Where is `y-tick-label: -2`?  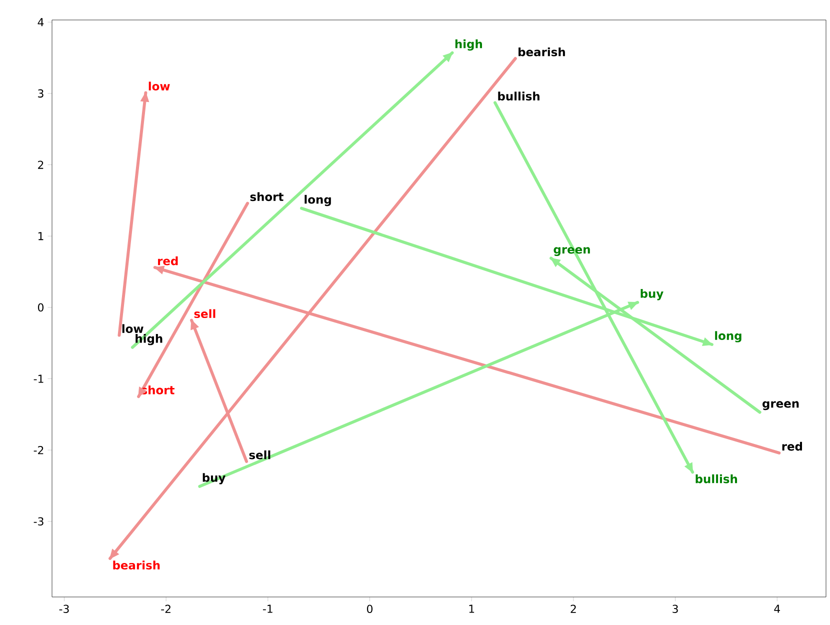
y-tick-label: -2 is located at coordinates (39, 450).